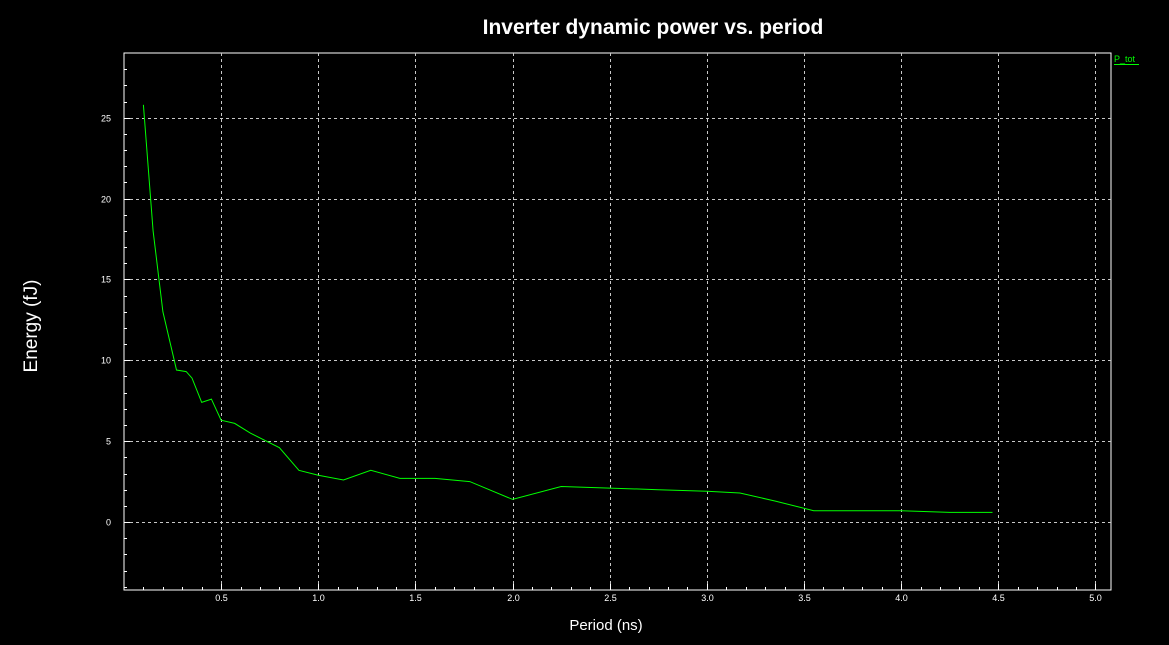 The height and width of the screenshot is (645, 1169). I want to click on x-tick-label: 4.5, so click(998, 598).